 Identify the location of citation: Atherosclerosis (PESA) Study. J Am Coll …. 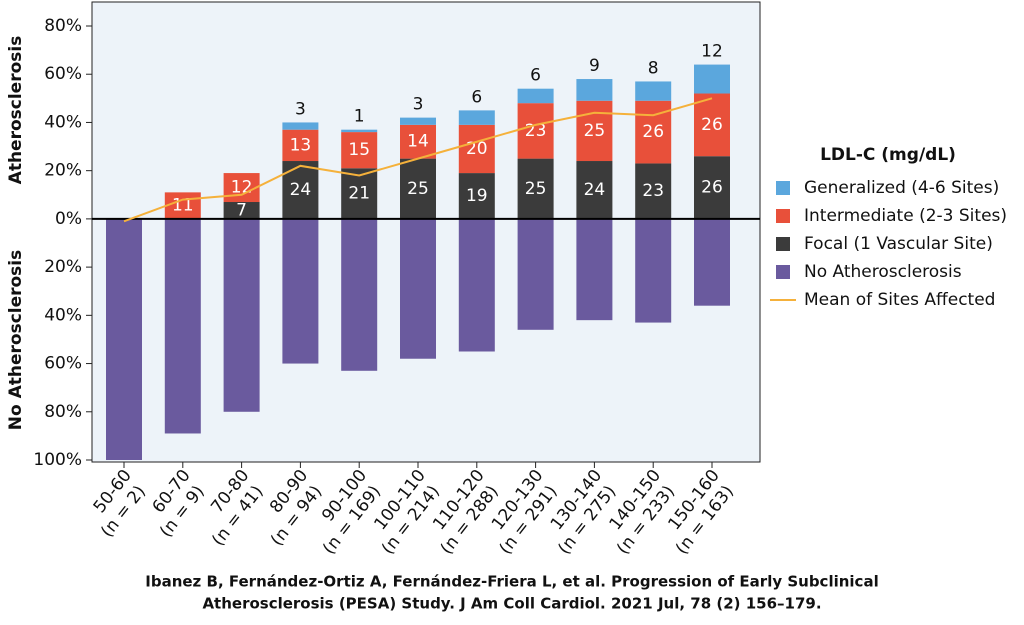
(511, 604).